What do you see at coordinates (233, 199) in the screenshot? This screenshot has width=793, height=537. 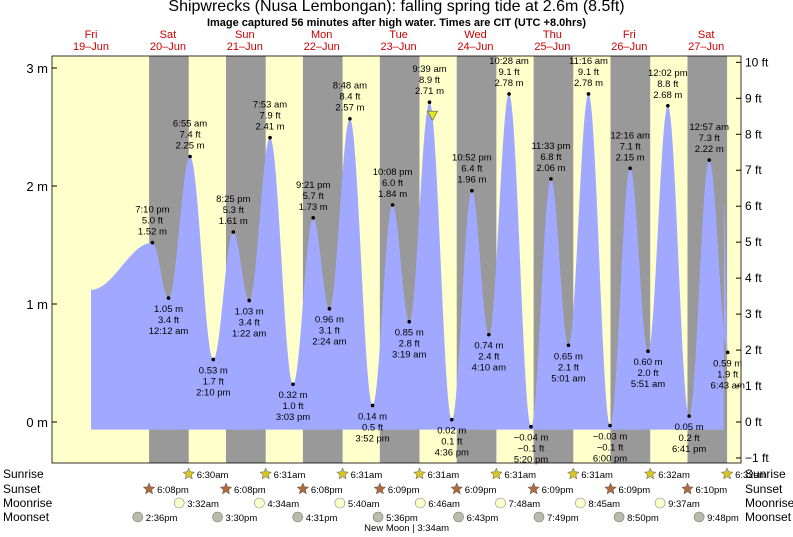 I see `high-tide-time: 8:25 pm` at bounding box center [233, 199].